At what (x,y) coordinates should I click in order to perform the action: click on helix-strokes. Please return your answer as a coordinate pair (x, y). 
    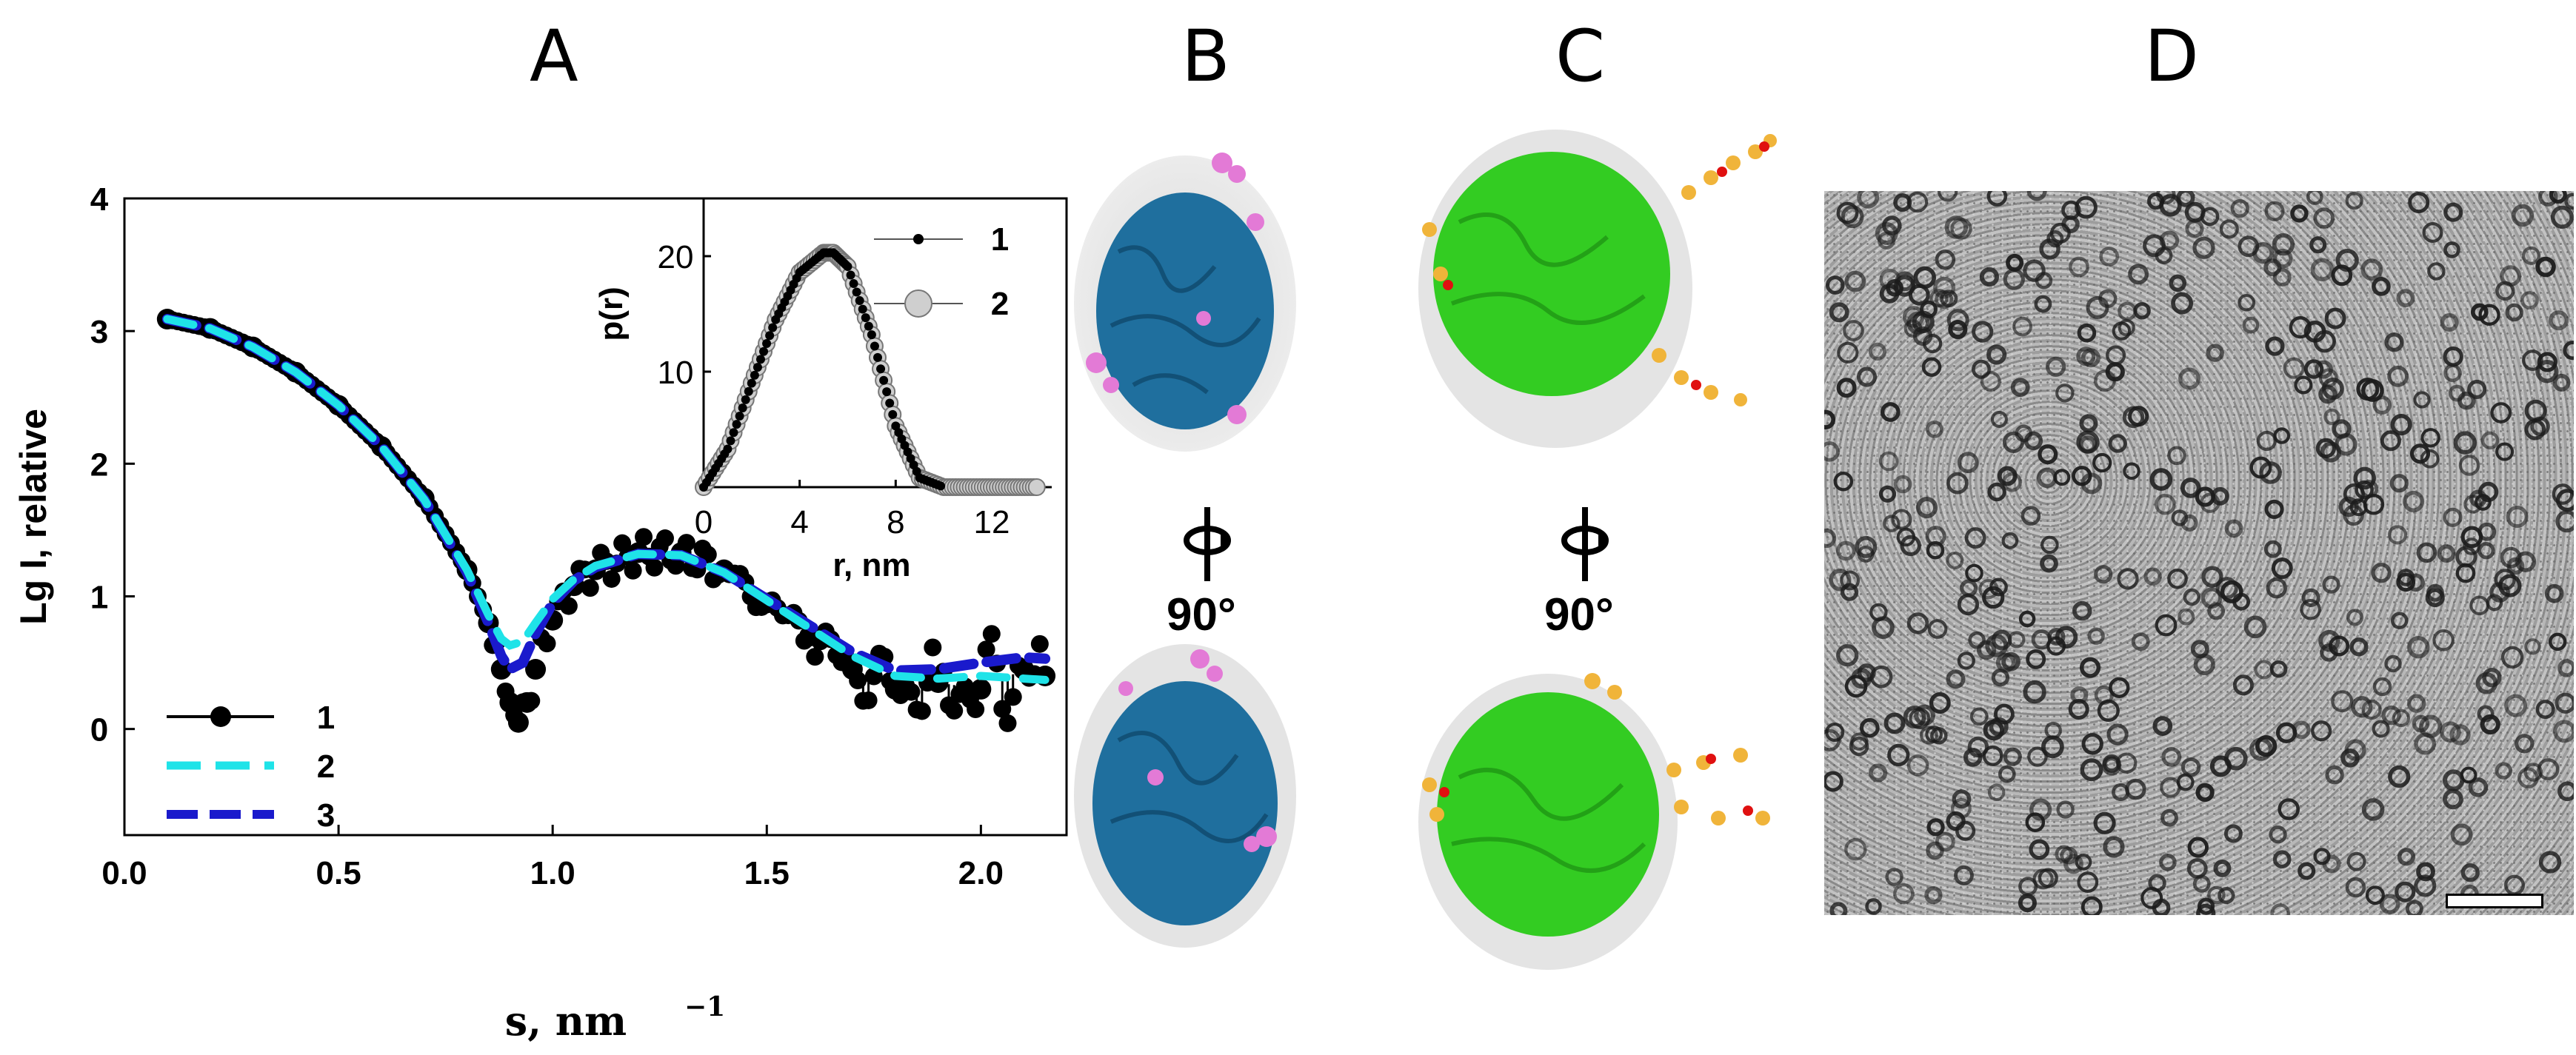
    Looking at the image, I should click on (1189, 787).